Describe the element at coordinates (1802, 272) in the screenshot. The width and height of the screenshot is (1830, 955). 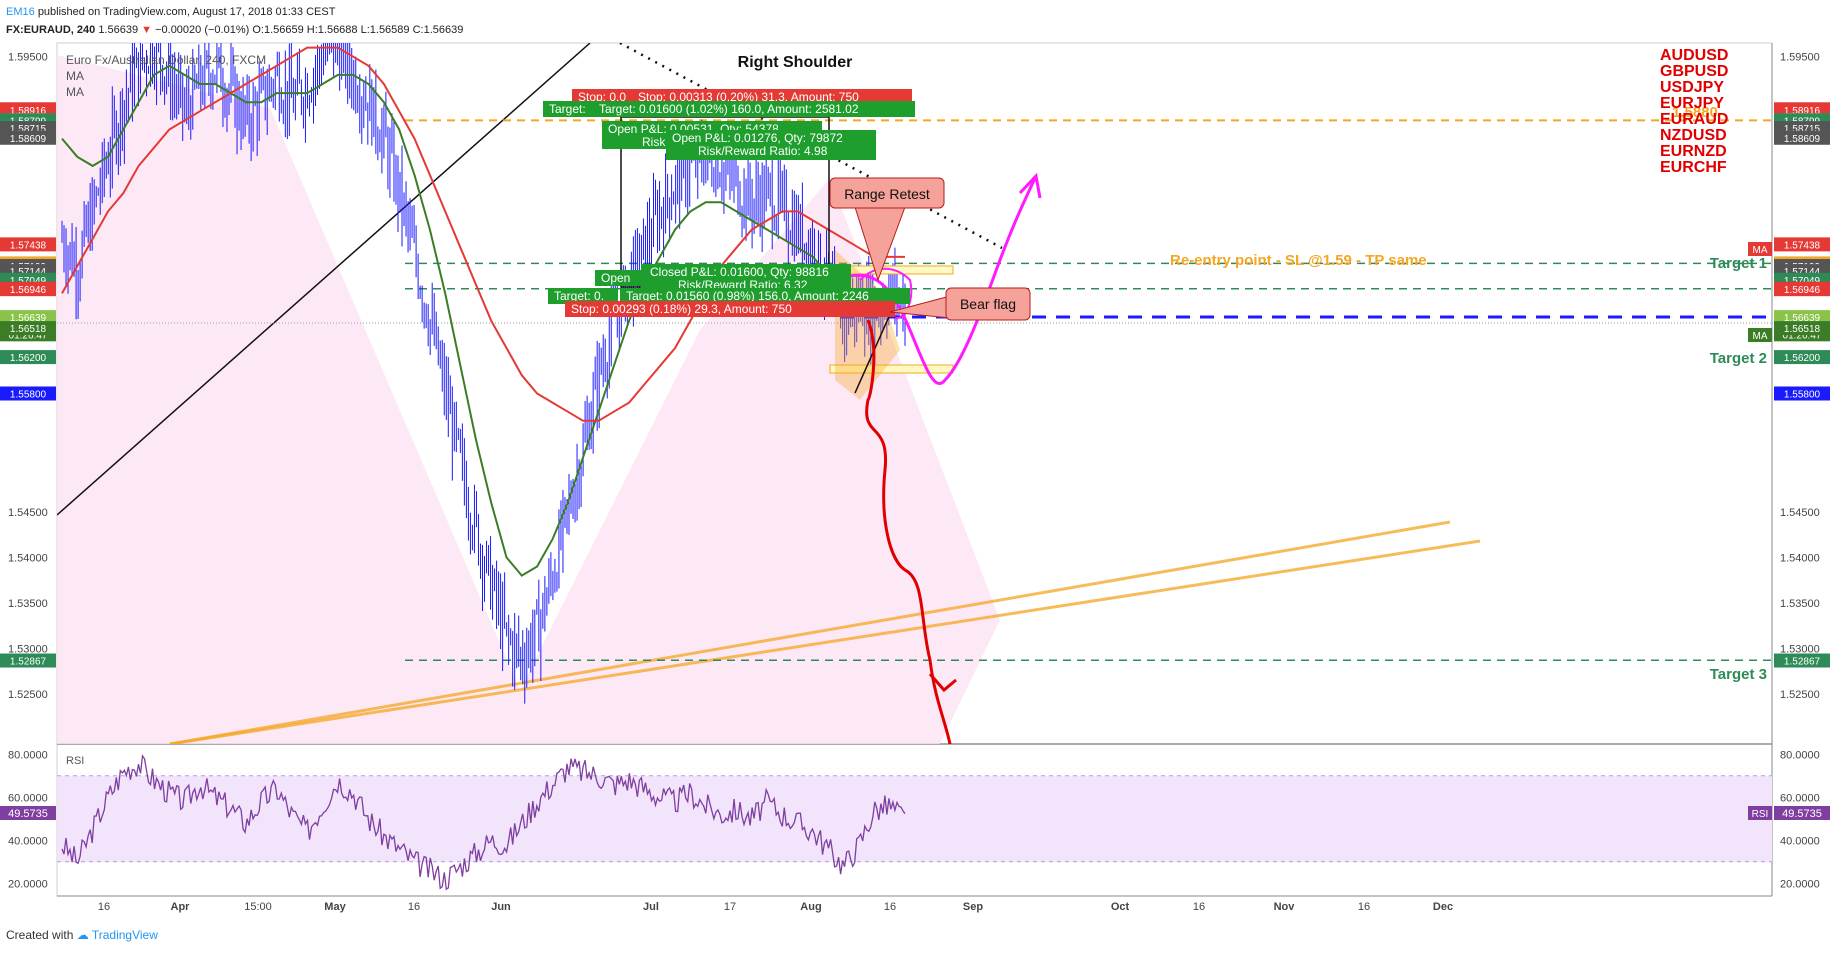
I see `price-tag-text: 1.57144` at that location.